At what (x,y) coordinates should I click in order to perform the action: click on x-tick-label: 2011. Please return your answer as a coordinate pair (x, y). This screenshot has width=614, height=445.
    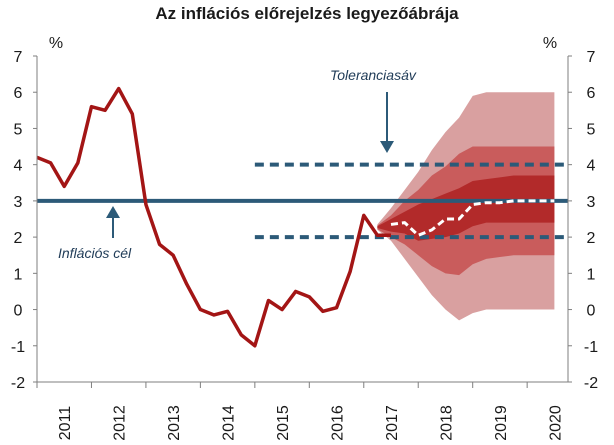
    Looking at the image, I should click on (65, 423).